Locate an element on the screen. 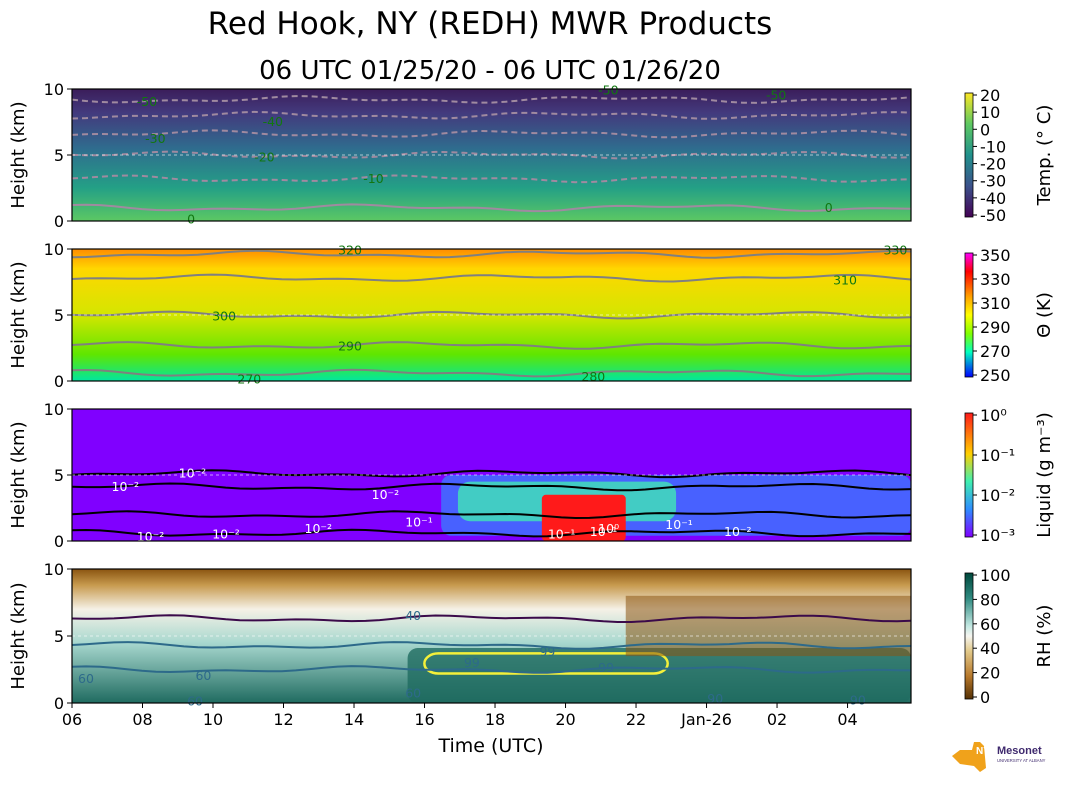 The height and width of the screenshot is (806, 1066). colorbar-tick-label: 40 is located at coordinates (990, 648).